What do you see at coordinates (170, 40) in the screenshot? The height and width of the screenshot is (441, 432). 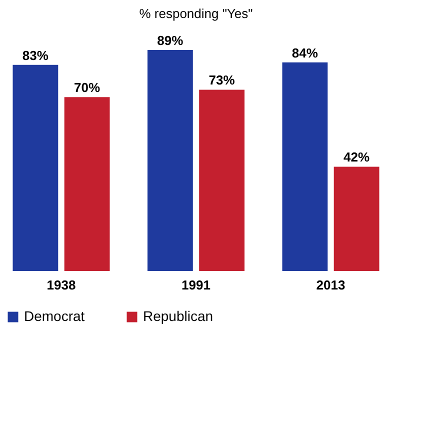 I see `data-label: 89%` at bounding box center [170, 40].